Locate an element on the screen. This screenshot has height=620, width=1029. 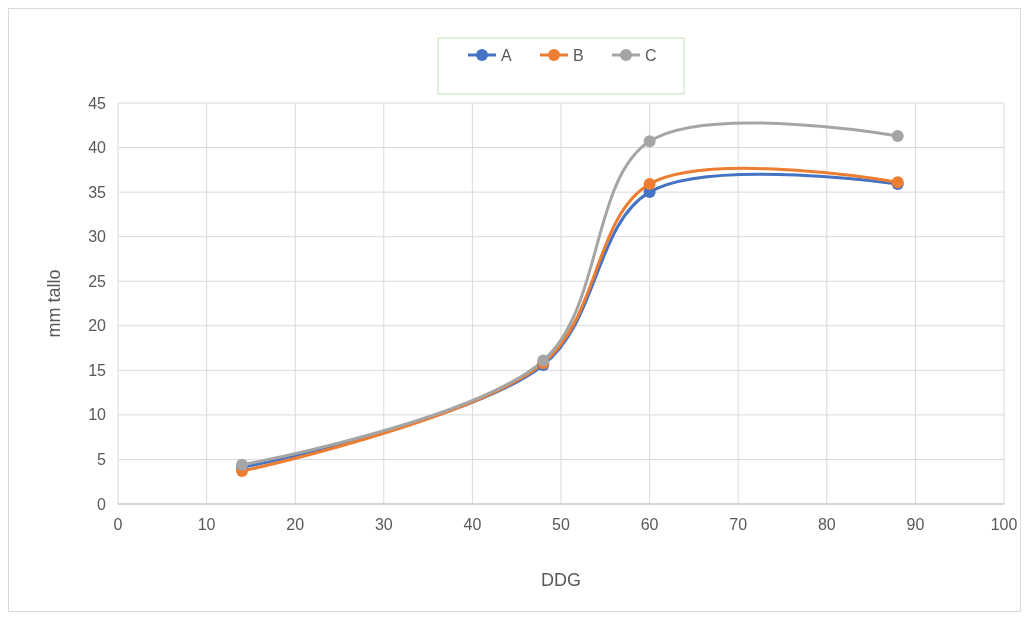
legend-label: B is located at coordinates (578, 55).